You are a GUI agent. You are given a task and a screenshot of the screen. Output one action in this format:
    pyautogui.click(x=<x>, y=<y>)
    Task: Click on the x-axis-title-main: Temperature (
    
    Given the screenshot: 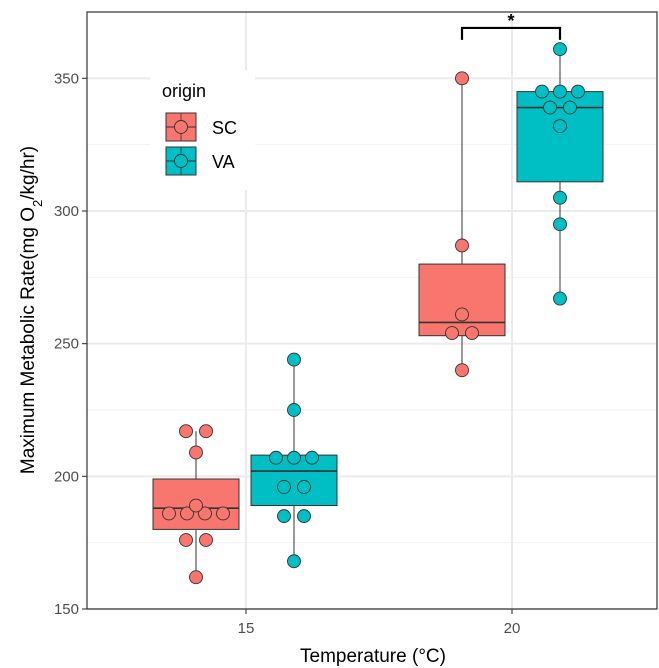 What is the action you would take?
    pyautogui.click(x=359, y=656)
    